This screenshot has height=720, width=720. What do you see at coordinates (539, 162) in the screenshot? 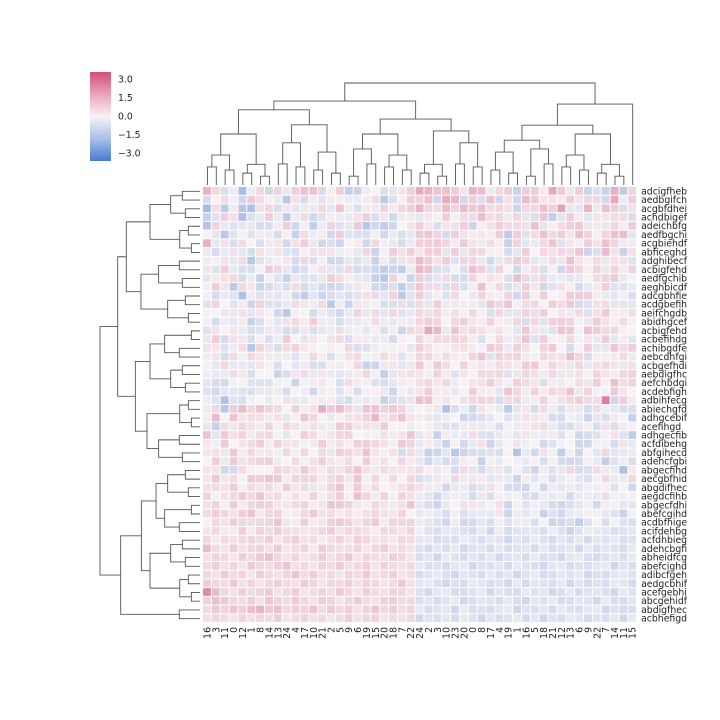
I see `column-dendrogram-link` at bounding box center [539, 162].